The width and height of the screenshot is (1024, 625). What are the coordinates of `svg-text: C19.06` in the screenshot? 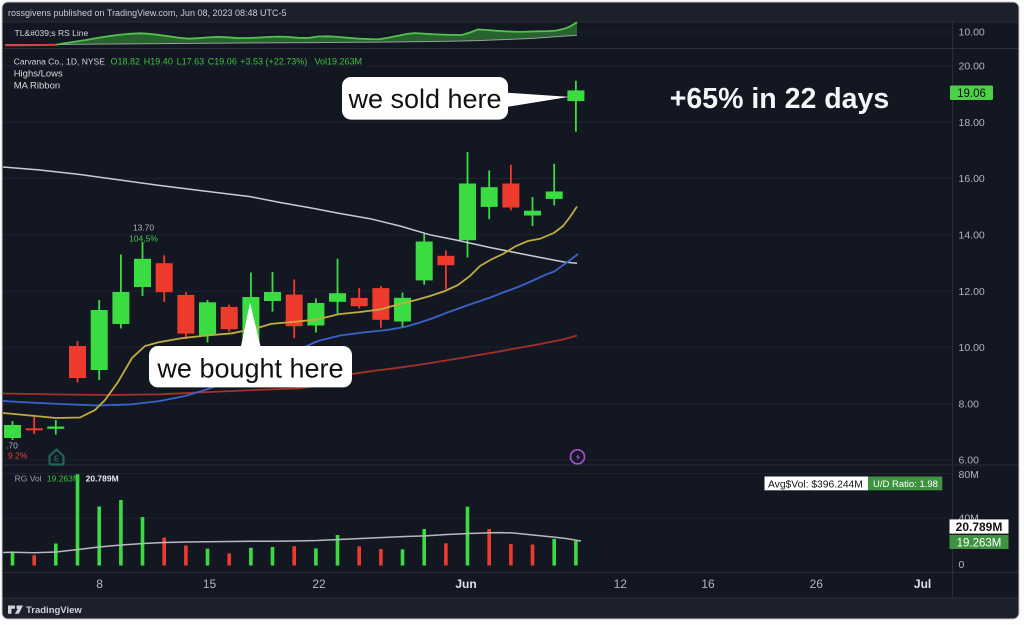 It's located at (222, 62).